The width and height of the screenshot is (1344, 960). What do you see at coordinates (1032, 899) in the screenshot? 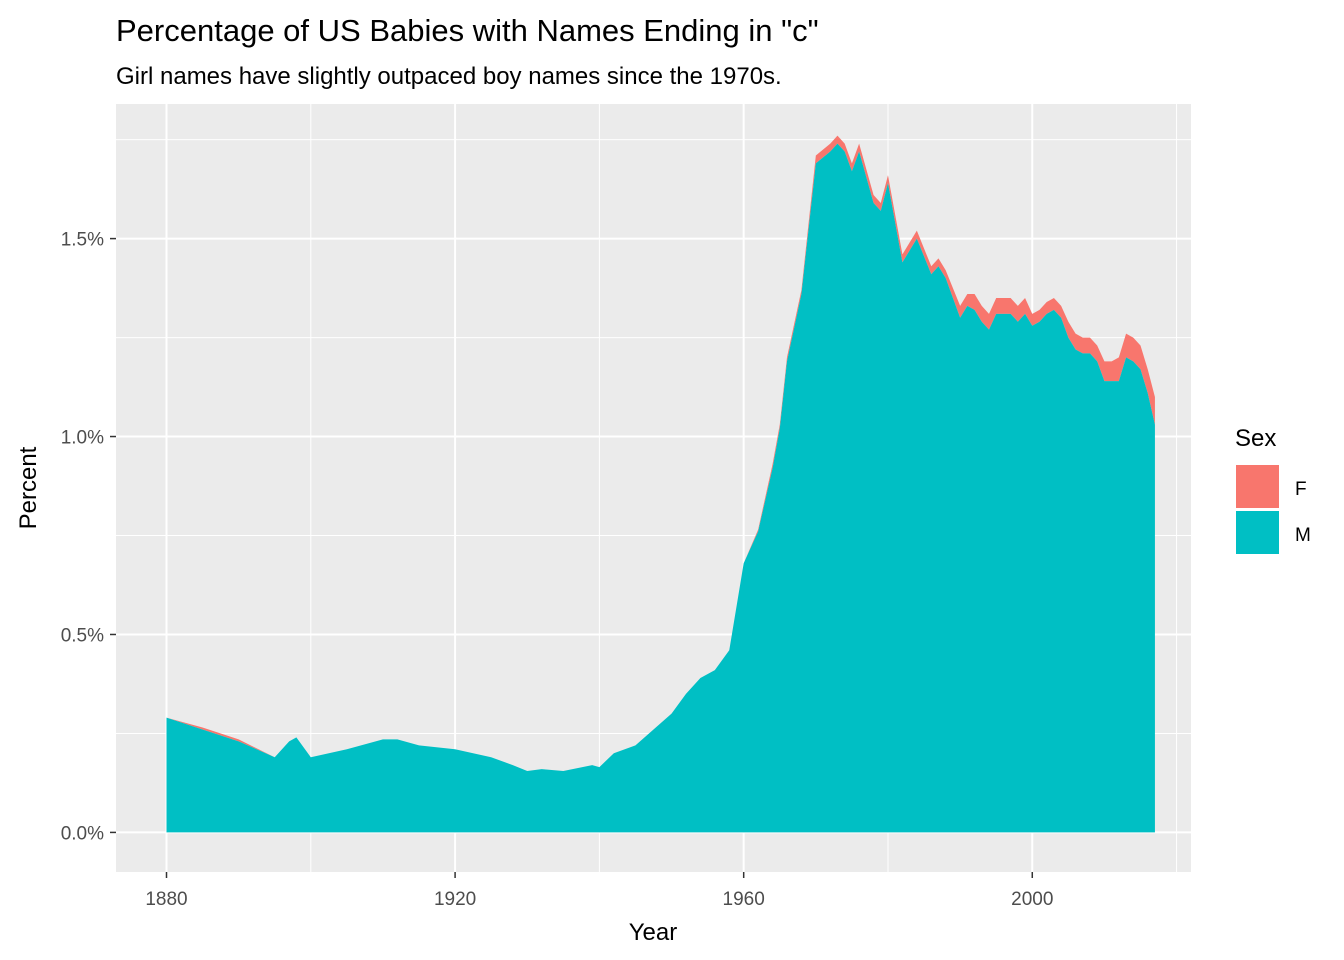
I see `x-tick-label: 2000` at bounding box center [1032, 899].